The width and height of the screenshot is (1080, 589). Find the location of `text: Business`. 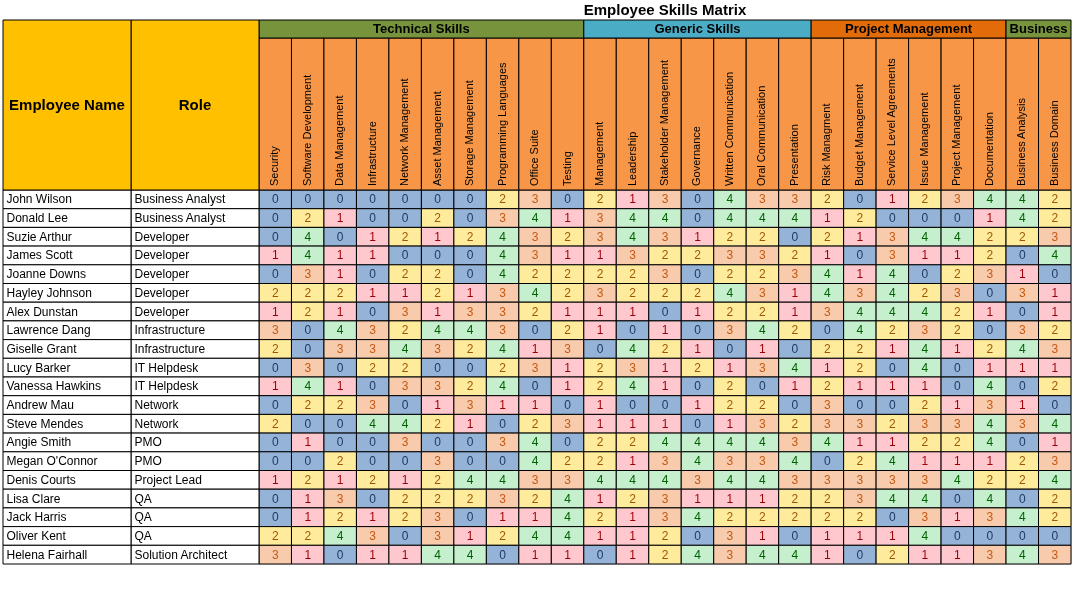

text: Business is located at coordinates (1038, 28).